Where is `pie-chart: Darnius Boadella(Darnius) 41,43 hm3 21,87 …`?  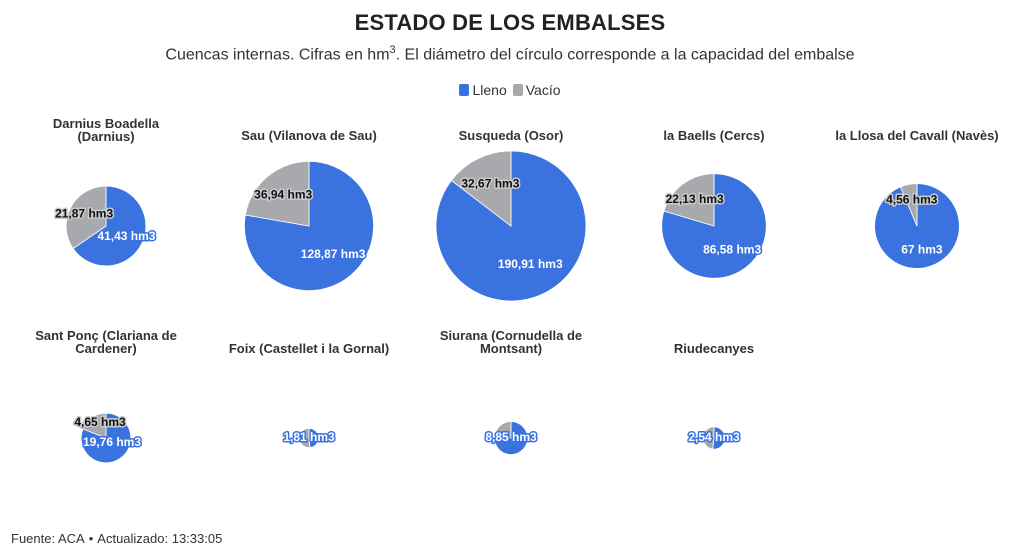 pie-chart: Darnius Boadella(Darnius) 41,43 hm3 21,87 … is located at coordinates (106, 191).